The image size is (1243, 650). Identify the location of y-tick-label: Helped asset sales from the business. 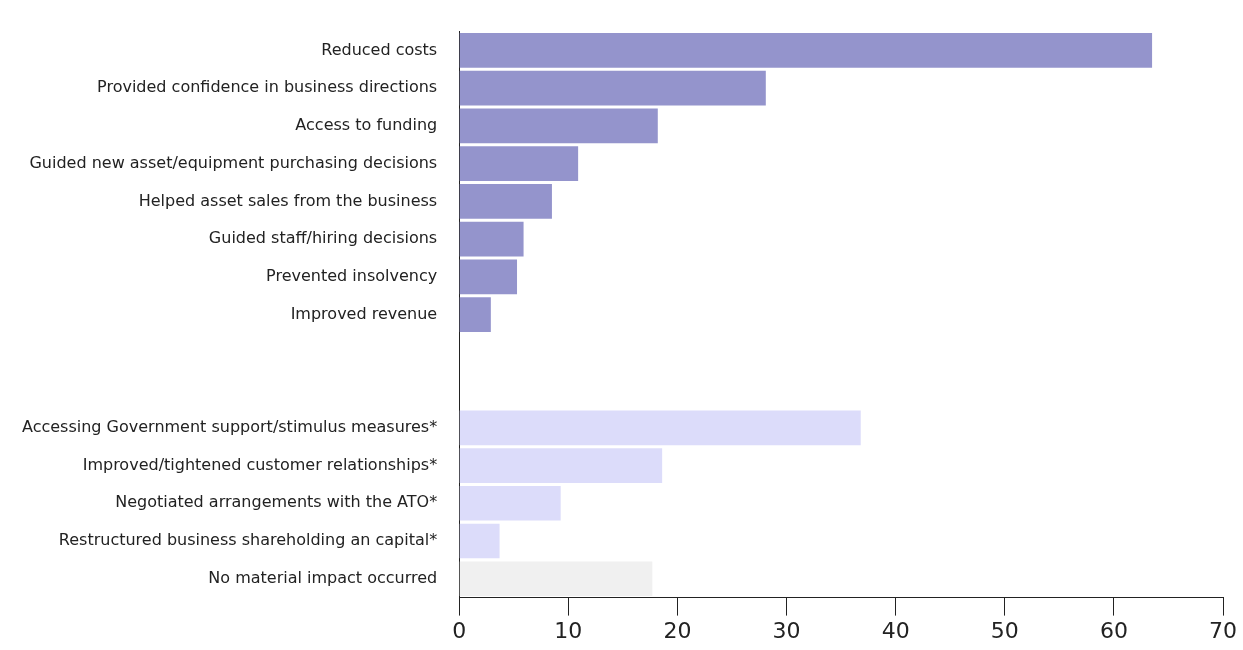
(288, 200).